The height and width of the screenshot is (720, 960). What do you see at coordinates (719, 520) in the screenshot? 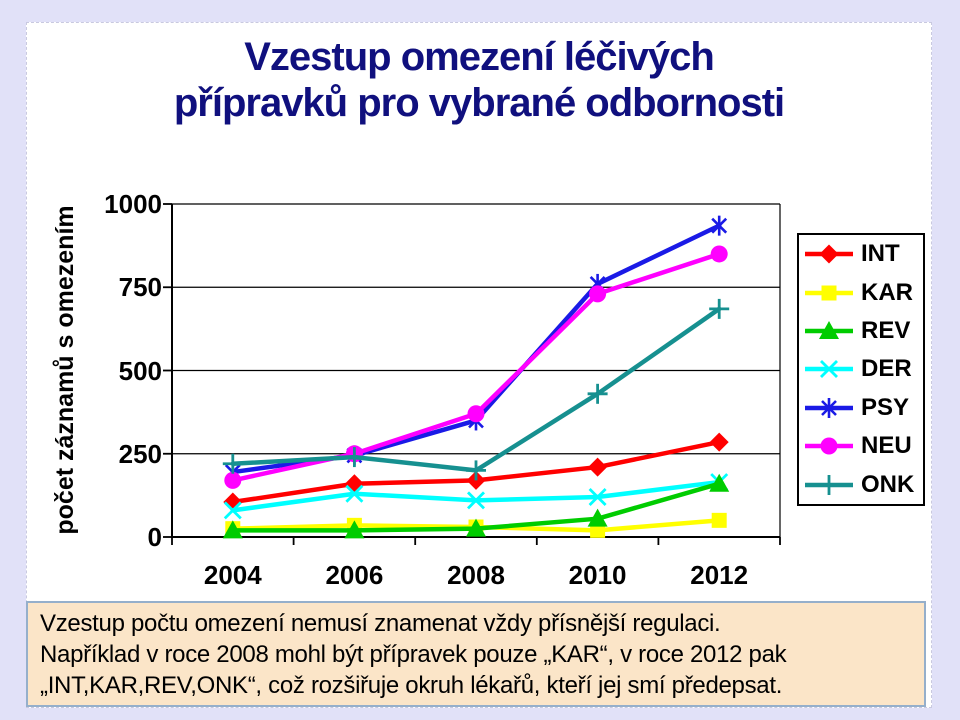
I see `series-marker-KAR-2012` at bounding box center [719, 520].